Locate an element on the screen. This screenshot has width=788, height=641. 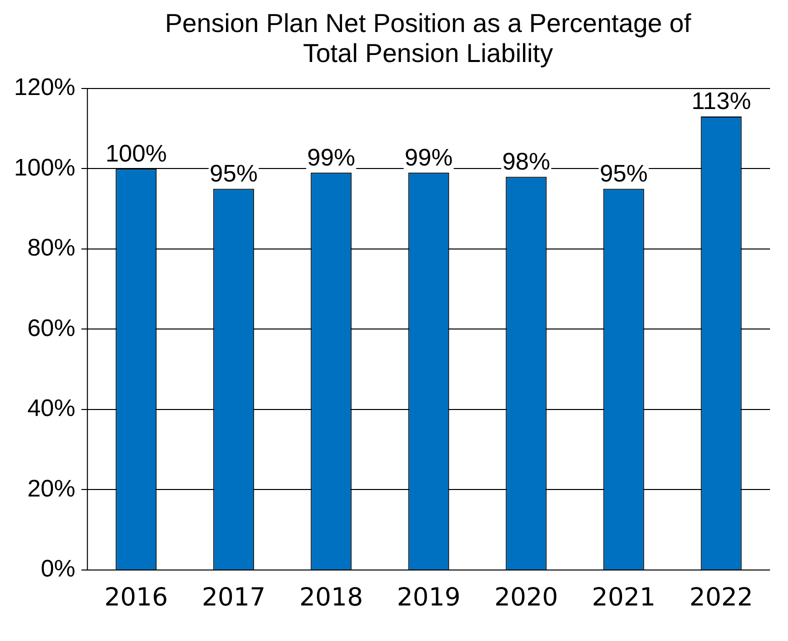
data-label: 98% is located at coordinates (526, 162).